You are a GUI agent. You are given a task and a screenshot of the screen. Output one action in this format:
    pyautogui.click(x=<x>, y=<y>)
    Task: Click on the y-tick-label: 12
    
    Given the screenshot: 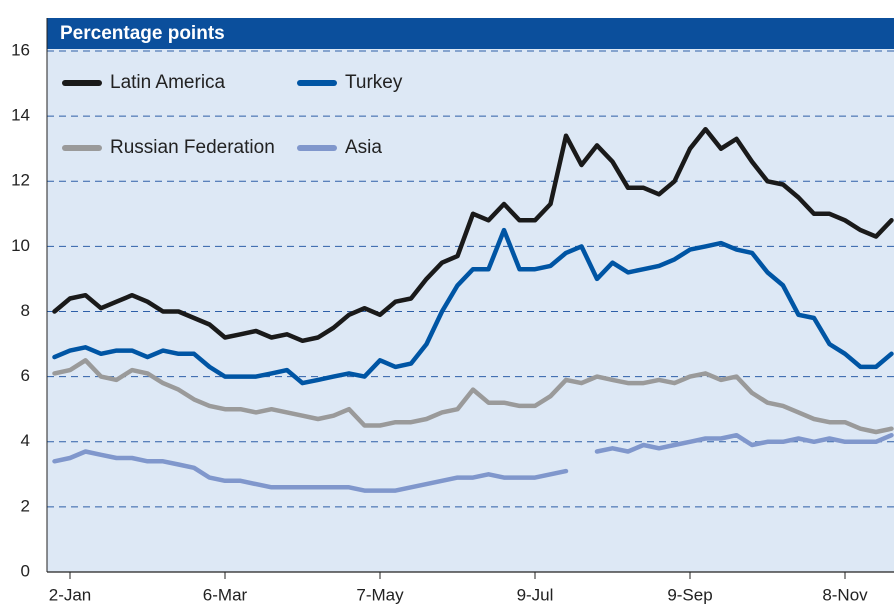 What is the action you would take?
    pyautogui.click(x=20, y=180)
    